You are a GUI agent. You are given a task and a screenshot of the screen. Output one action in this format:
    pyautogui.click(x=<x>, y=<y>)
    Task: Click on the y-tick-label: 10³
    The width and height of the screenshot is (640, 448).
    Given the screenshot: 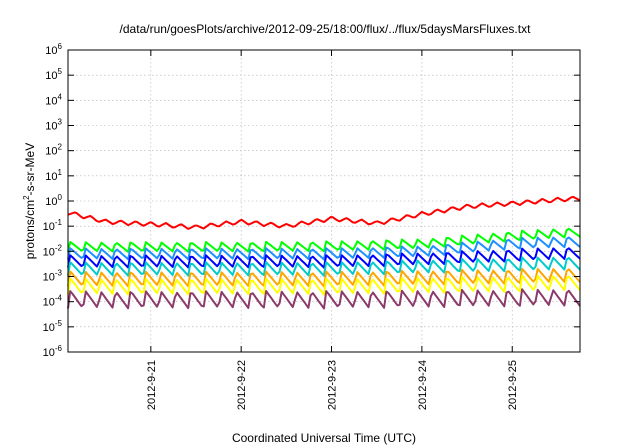 What is the action you would take?
    pyautogui.click(x=53, y=125)
    